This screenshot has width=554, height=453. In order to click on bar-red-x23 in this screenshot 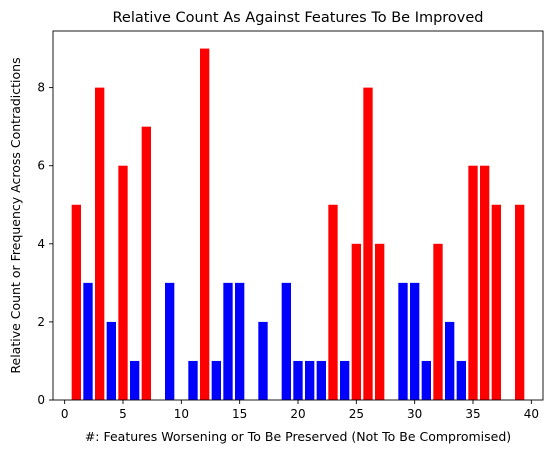, I will do `click(333, 302)`.